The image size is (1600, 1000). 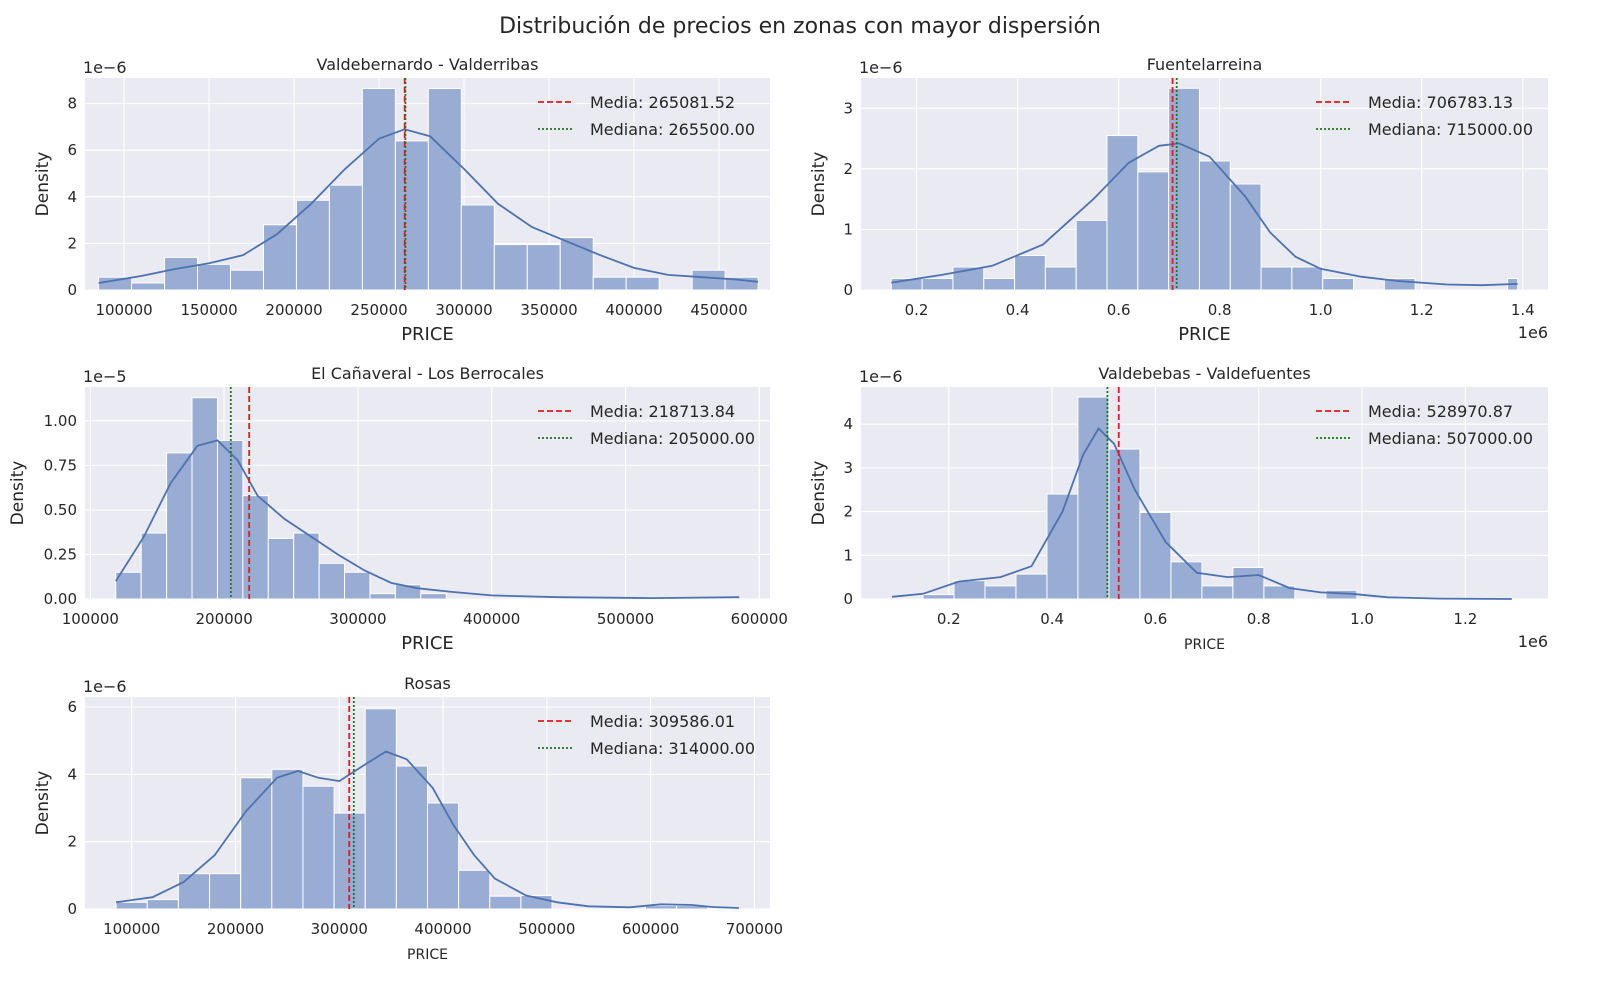 What do you see at coordinates (1465, 619) in the screenshot?
I see `x-tick-label: 1.2` at bounding box center [1465, 619].